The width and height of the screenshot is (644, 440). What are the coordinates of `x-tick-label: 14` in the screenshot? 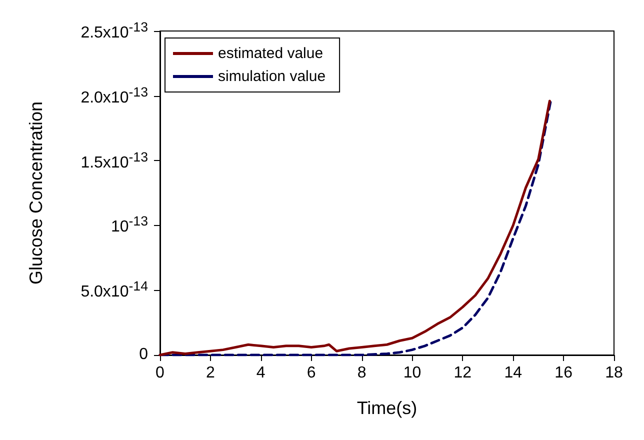 It's located at (513, 373).